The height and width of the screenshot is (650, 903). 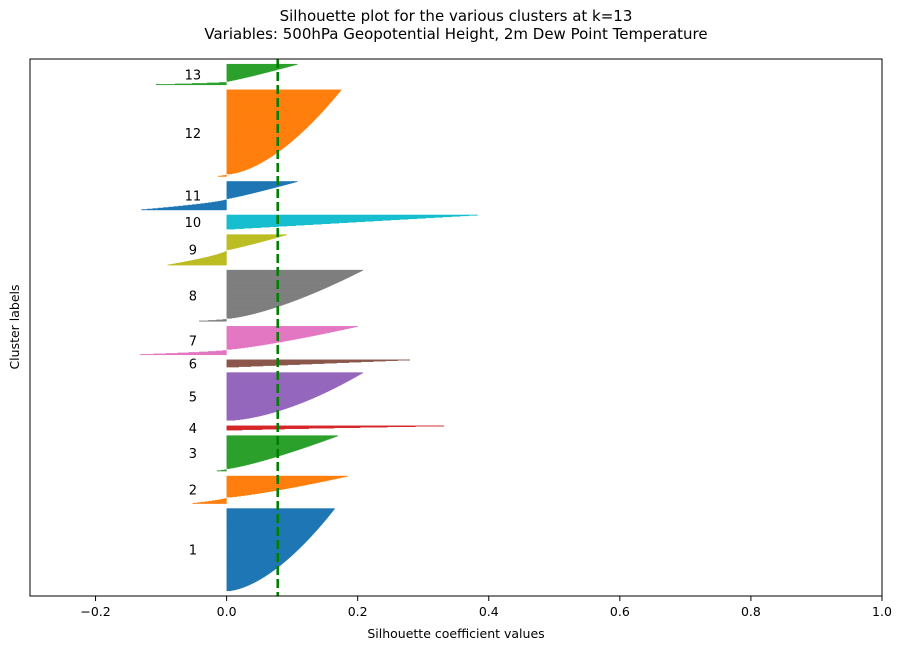 What do you see at coordinates (486, 607) in the screenshot?
I see `x-axis-ticks: −0.2 0.0 0.2 0.4 0.6 0.8 1.0` at bounding box center [486, 607].